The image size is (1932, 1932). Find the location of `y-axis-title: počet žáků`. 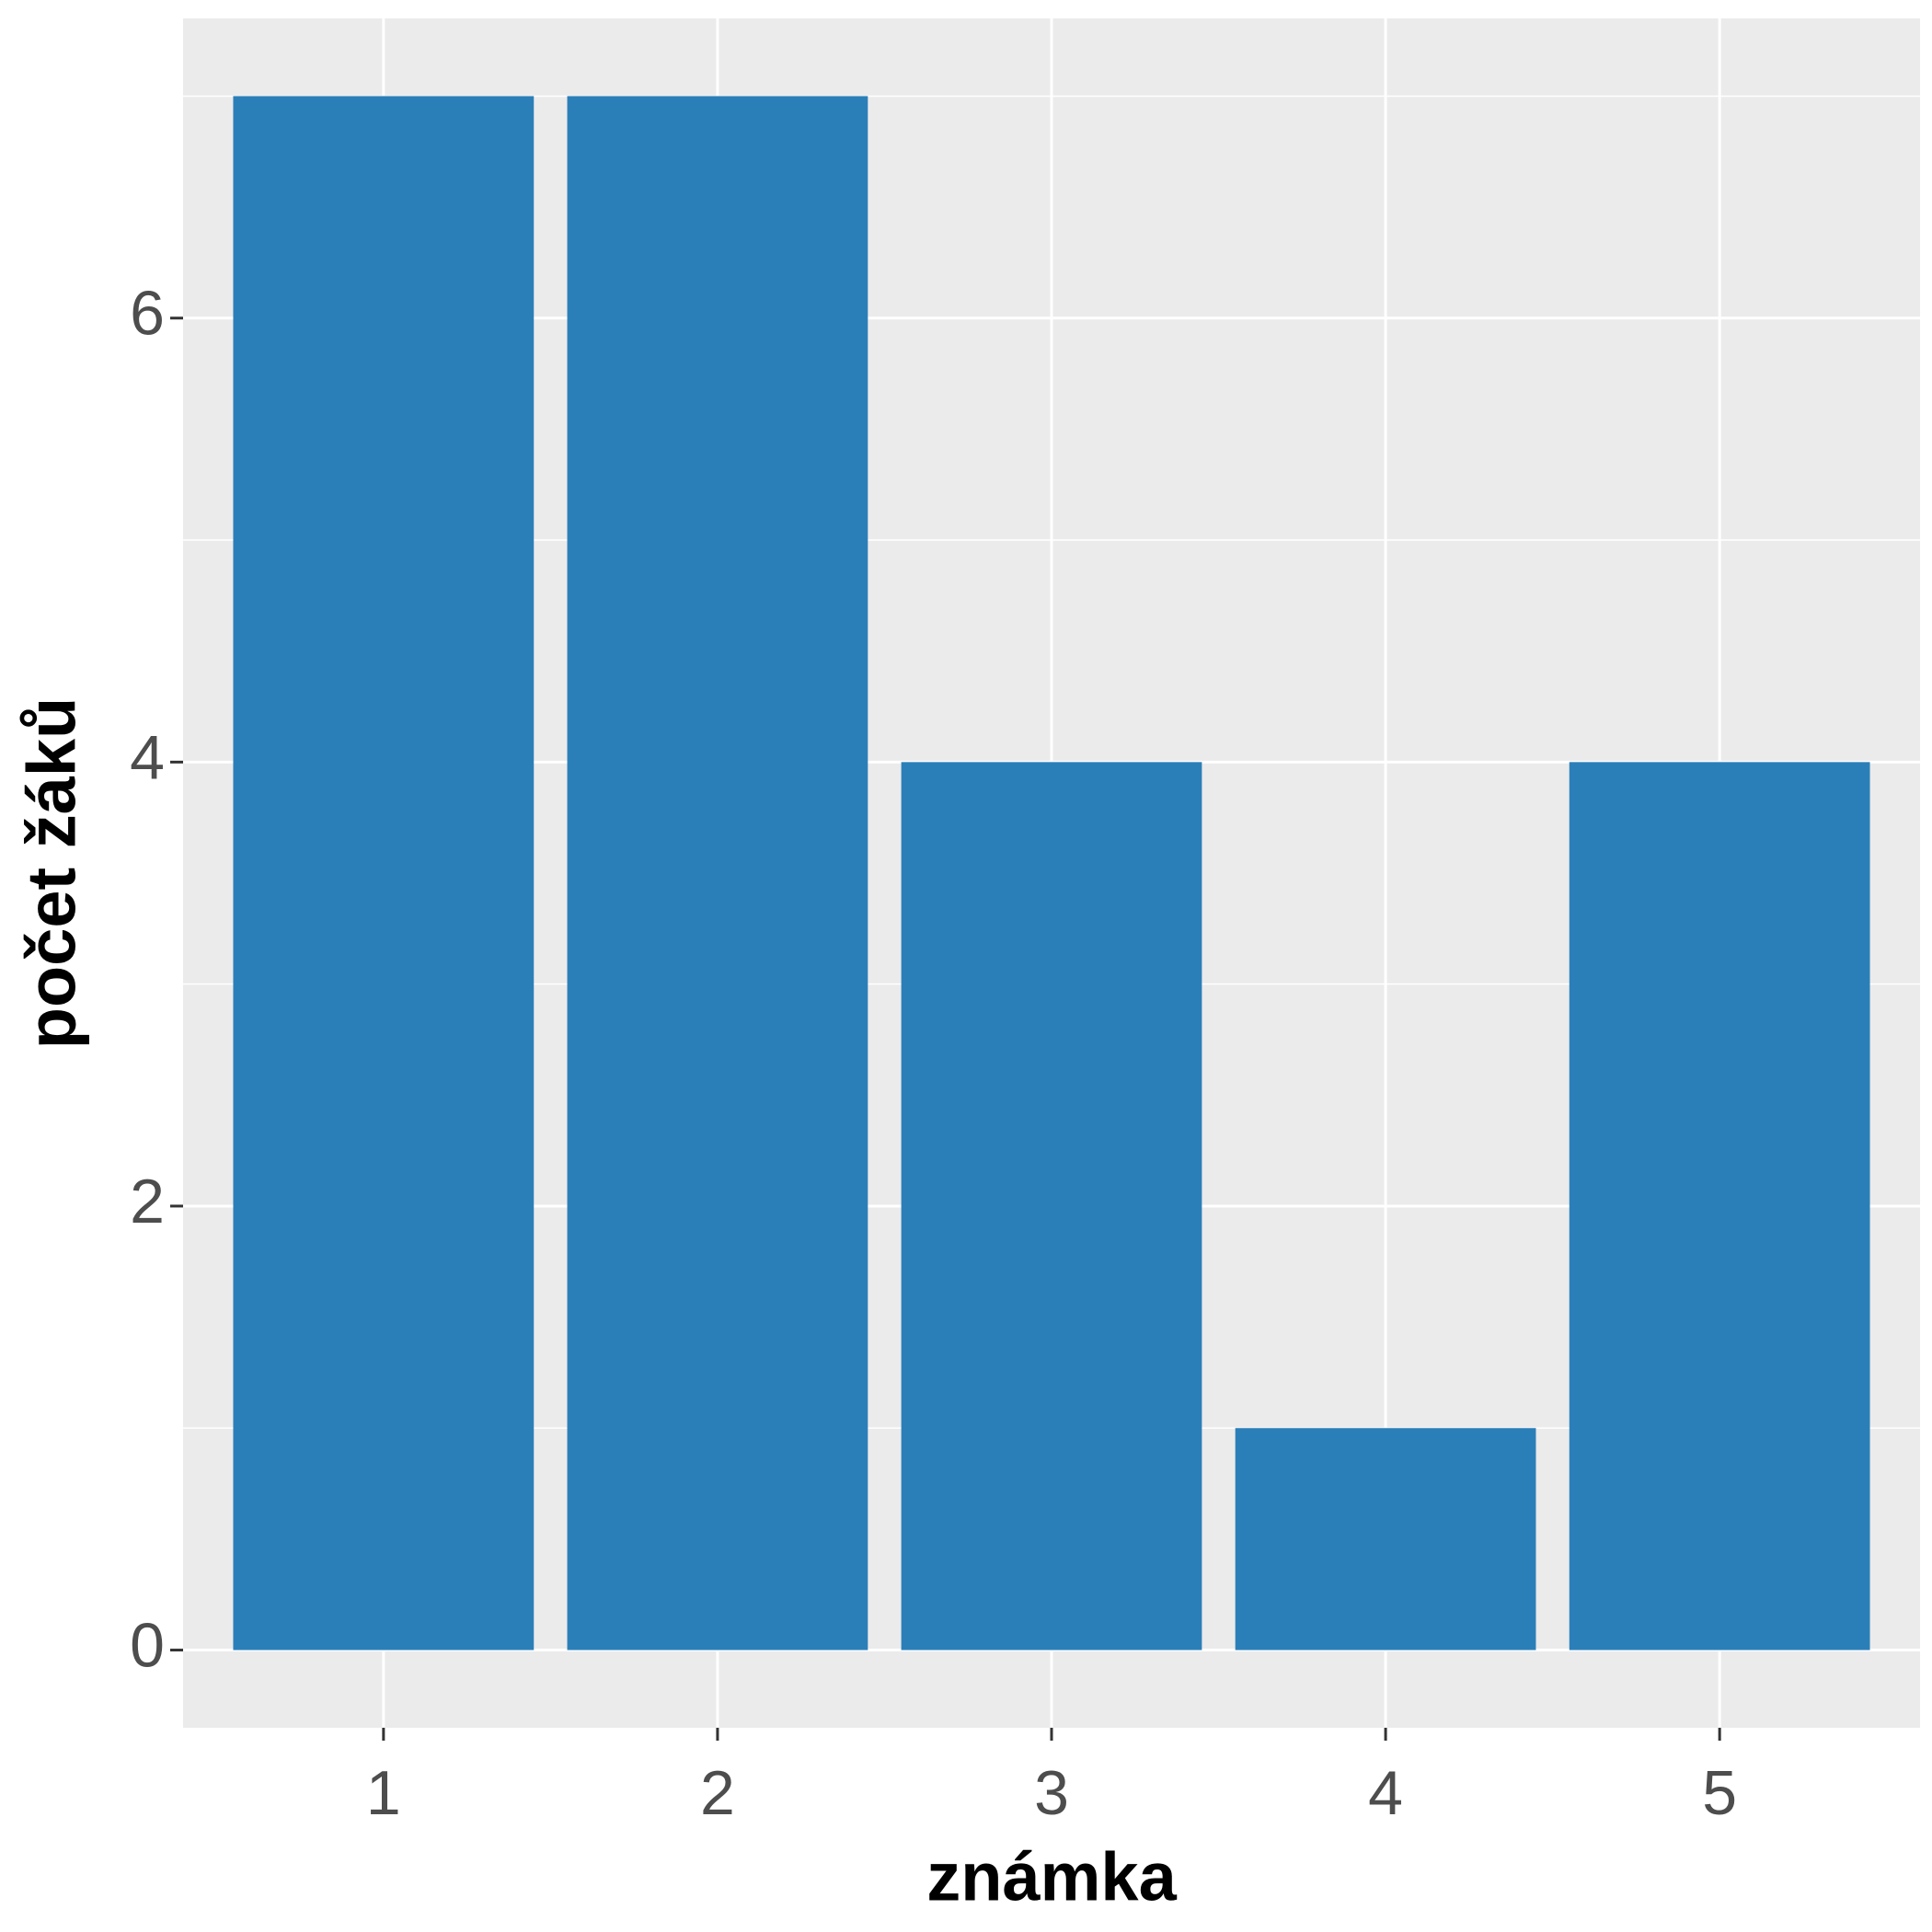

y-axis-title: počet žáků is located at coordinates (52, 873).